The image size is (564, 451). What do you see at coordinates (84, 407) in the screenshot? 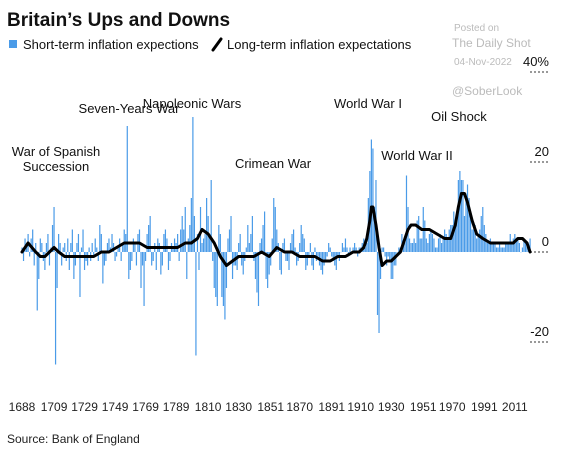
I see `x-tick-label: 1729` at bounding box center [84, 407].